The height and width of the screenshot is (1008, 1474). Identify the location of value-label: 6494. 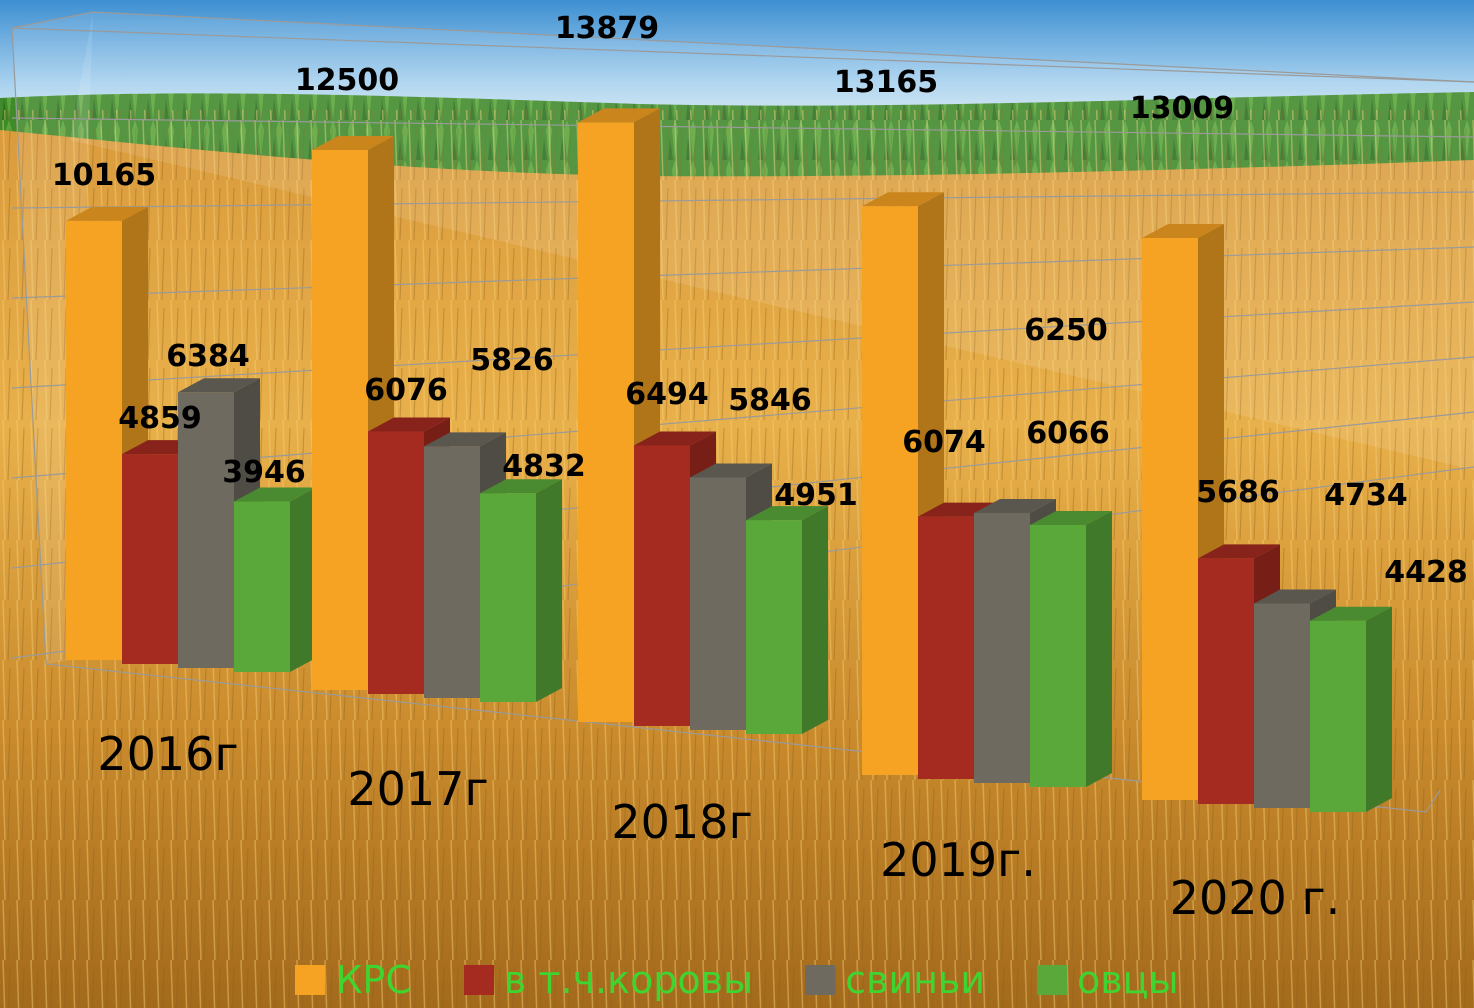
(667, 394).